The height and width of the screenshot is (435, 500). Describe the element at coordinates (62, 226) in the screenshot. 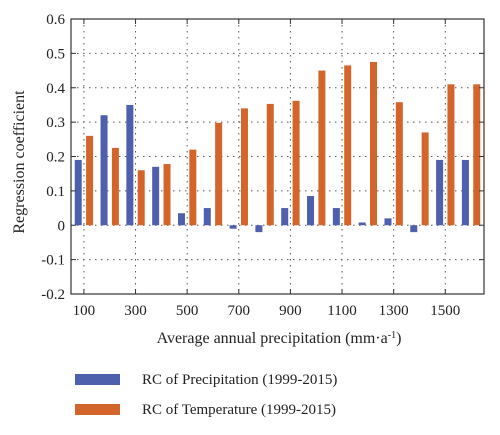

I see `y-tick-label: 0` at that location.